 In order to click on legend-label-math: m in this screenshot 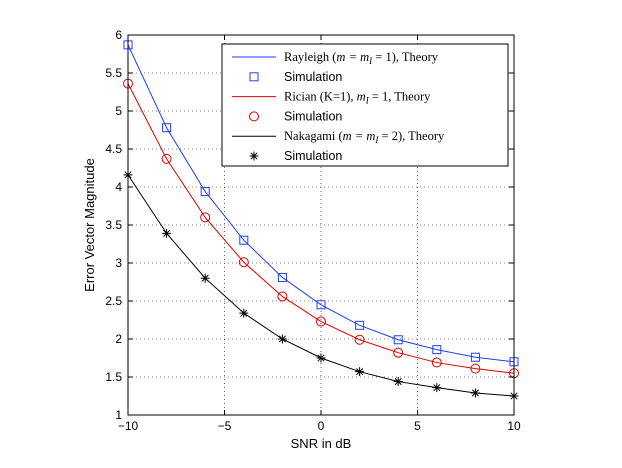, I will do `click(361, 97)`.